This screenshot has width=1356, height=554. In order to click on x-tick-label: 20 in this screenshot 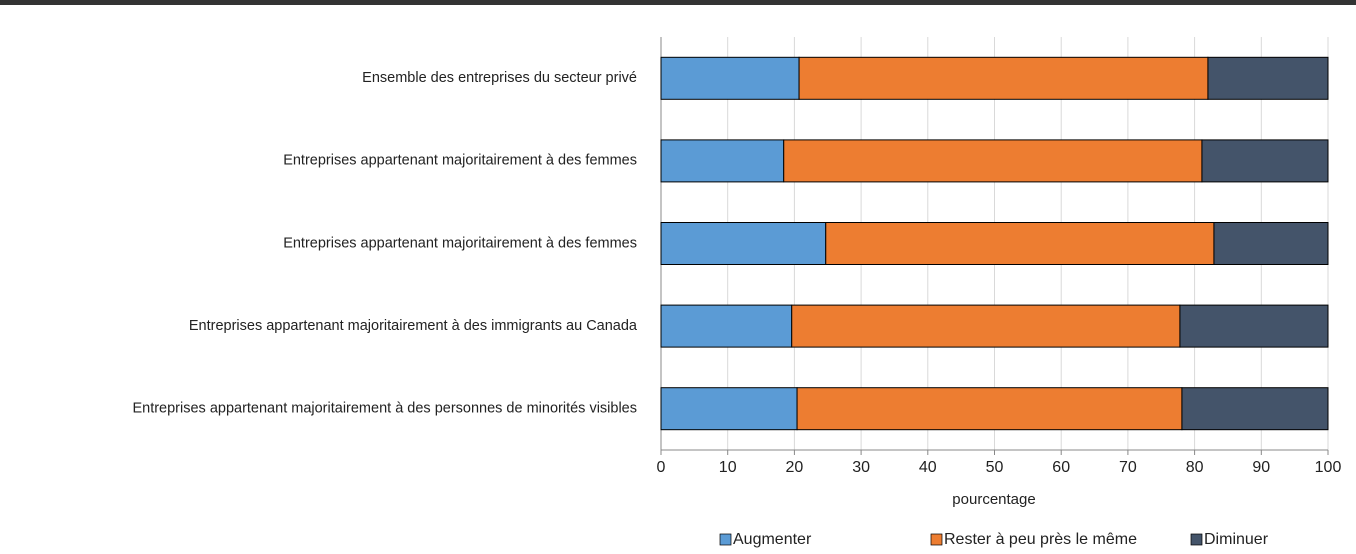, I will do `click(795, 467)`.